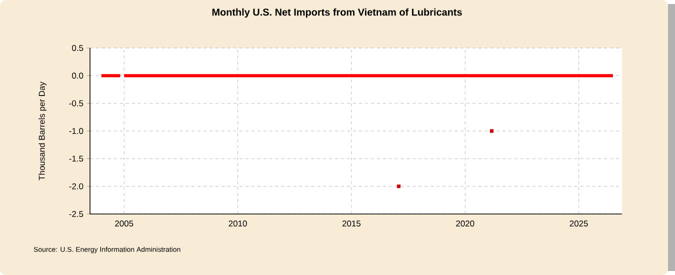 This screenshot has height=275, width=675. Describe the element at coordinates (465, 223) in the screenshot. I see `x-tick-label: 2020` at that location.